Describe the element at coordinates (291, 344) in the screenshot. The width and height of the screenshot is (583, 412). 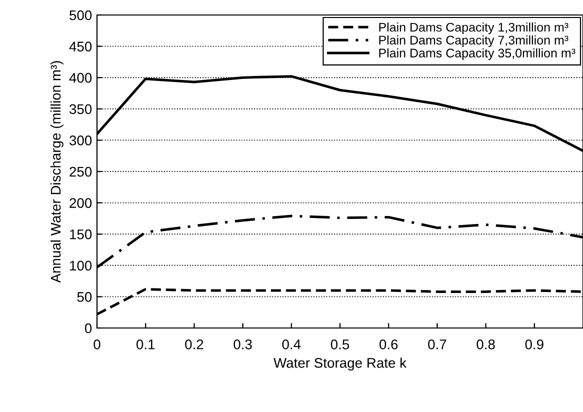
I see `x-tick-label: 0.4` at that location.